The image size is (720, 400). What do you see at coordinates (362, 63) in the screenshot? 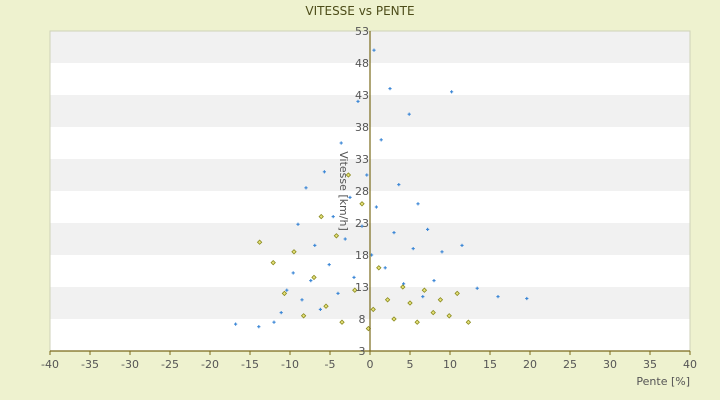
I see `y-tick-label: 48` at bounding box center [362, 63].